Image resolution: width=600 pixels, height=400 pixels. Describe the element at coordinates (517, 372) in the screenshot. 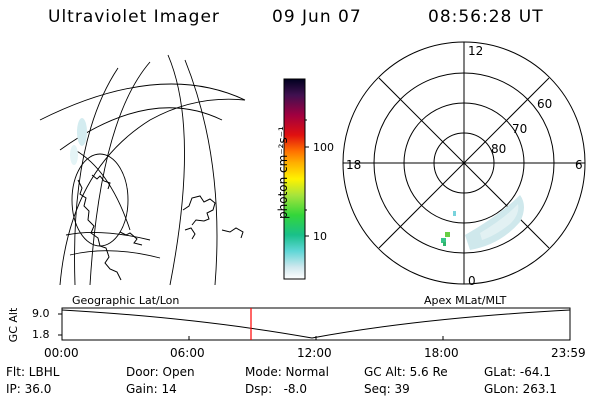

I see `info-glat: GLat: -64.1` at that location.